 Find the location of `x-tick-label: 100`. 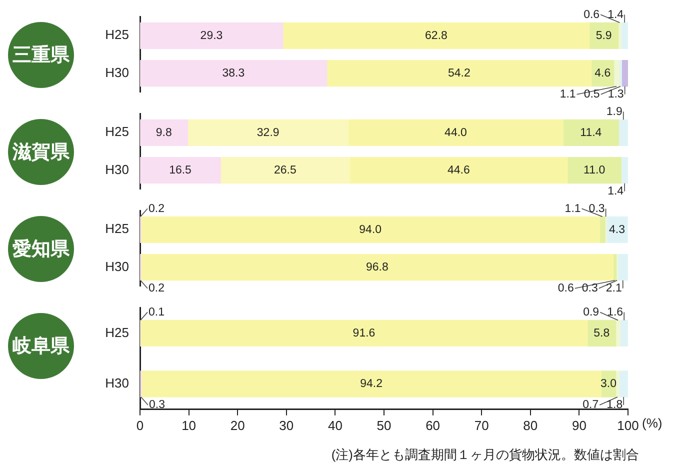

x-tick-label: 100 is located at coordinates (628, 425).